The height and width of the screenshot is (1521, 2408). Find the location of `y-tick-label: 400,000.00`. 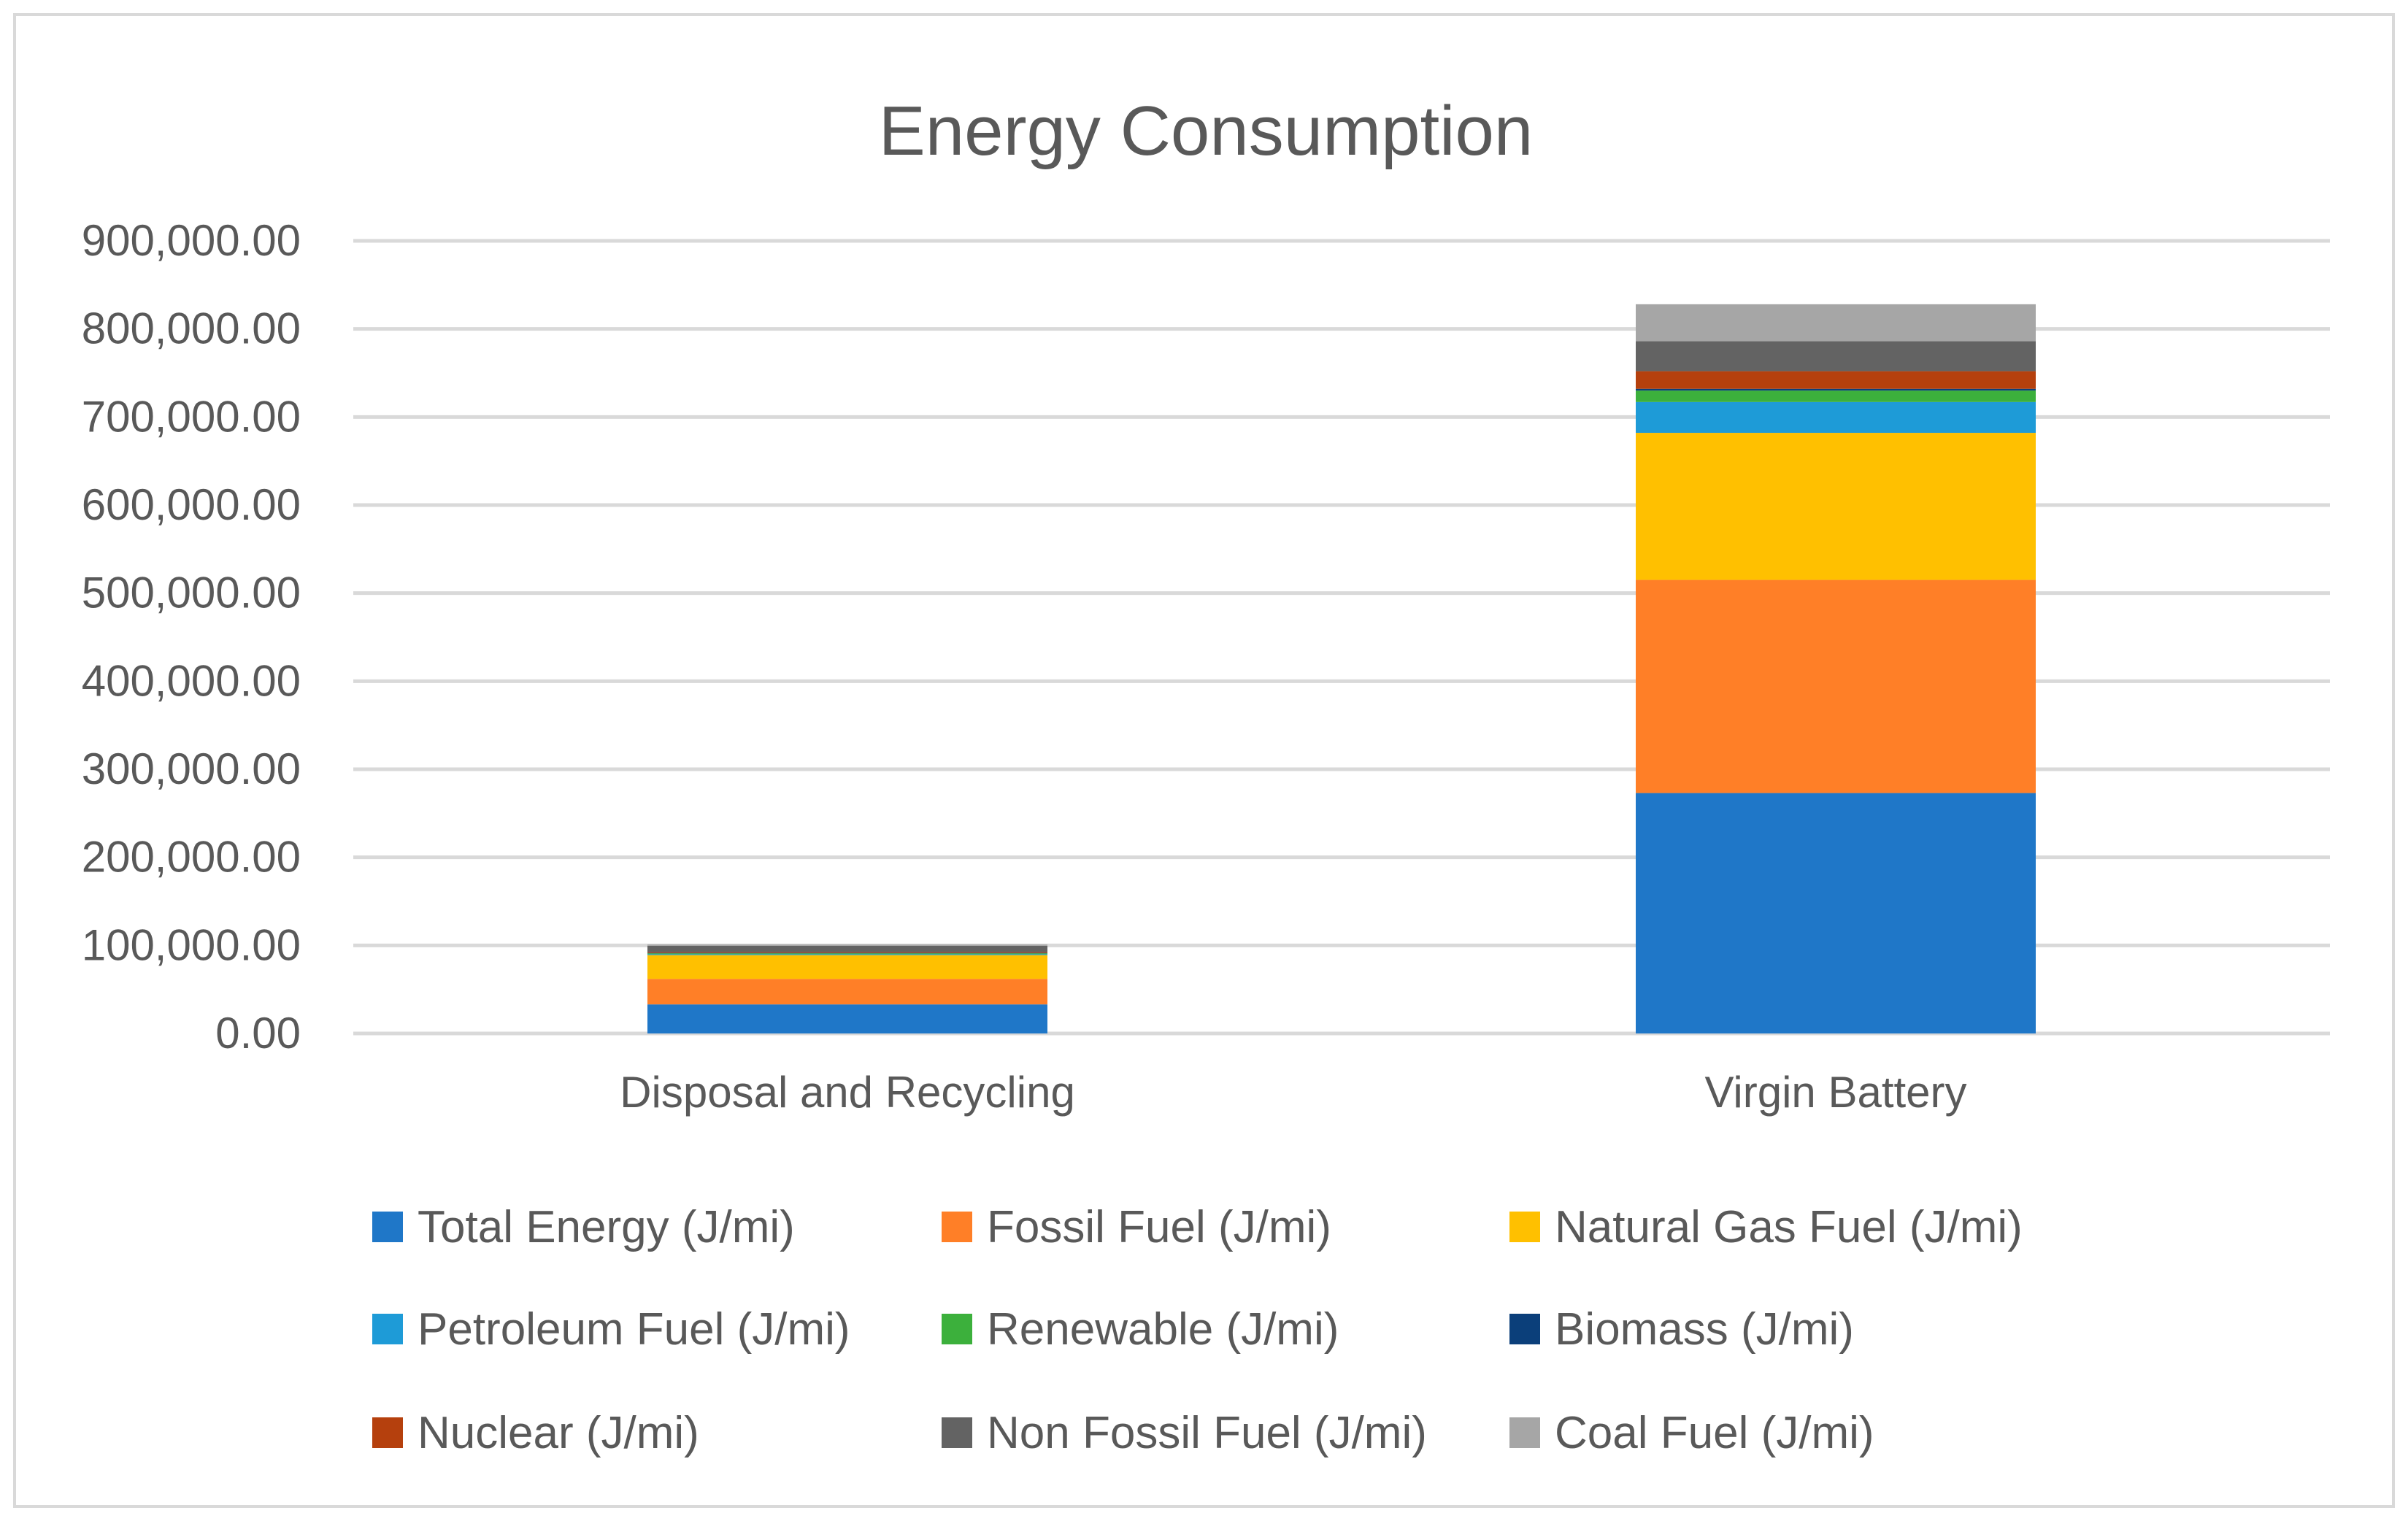

y-tick-label: 400,000.00 is located at coordinates (191, 680).